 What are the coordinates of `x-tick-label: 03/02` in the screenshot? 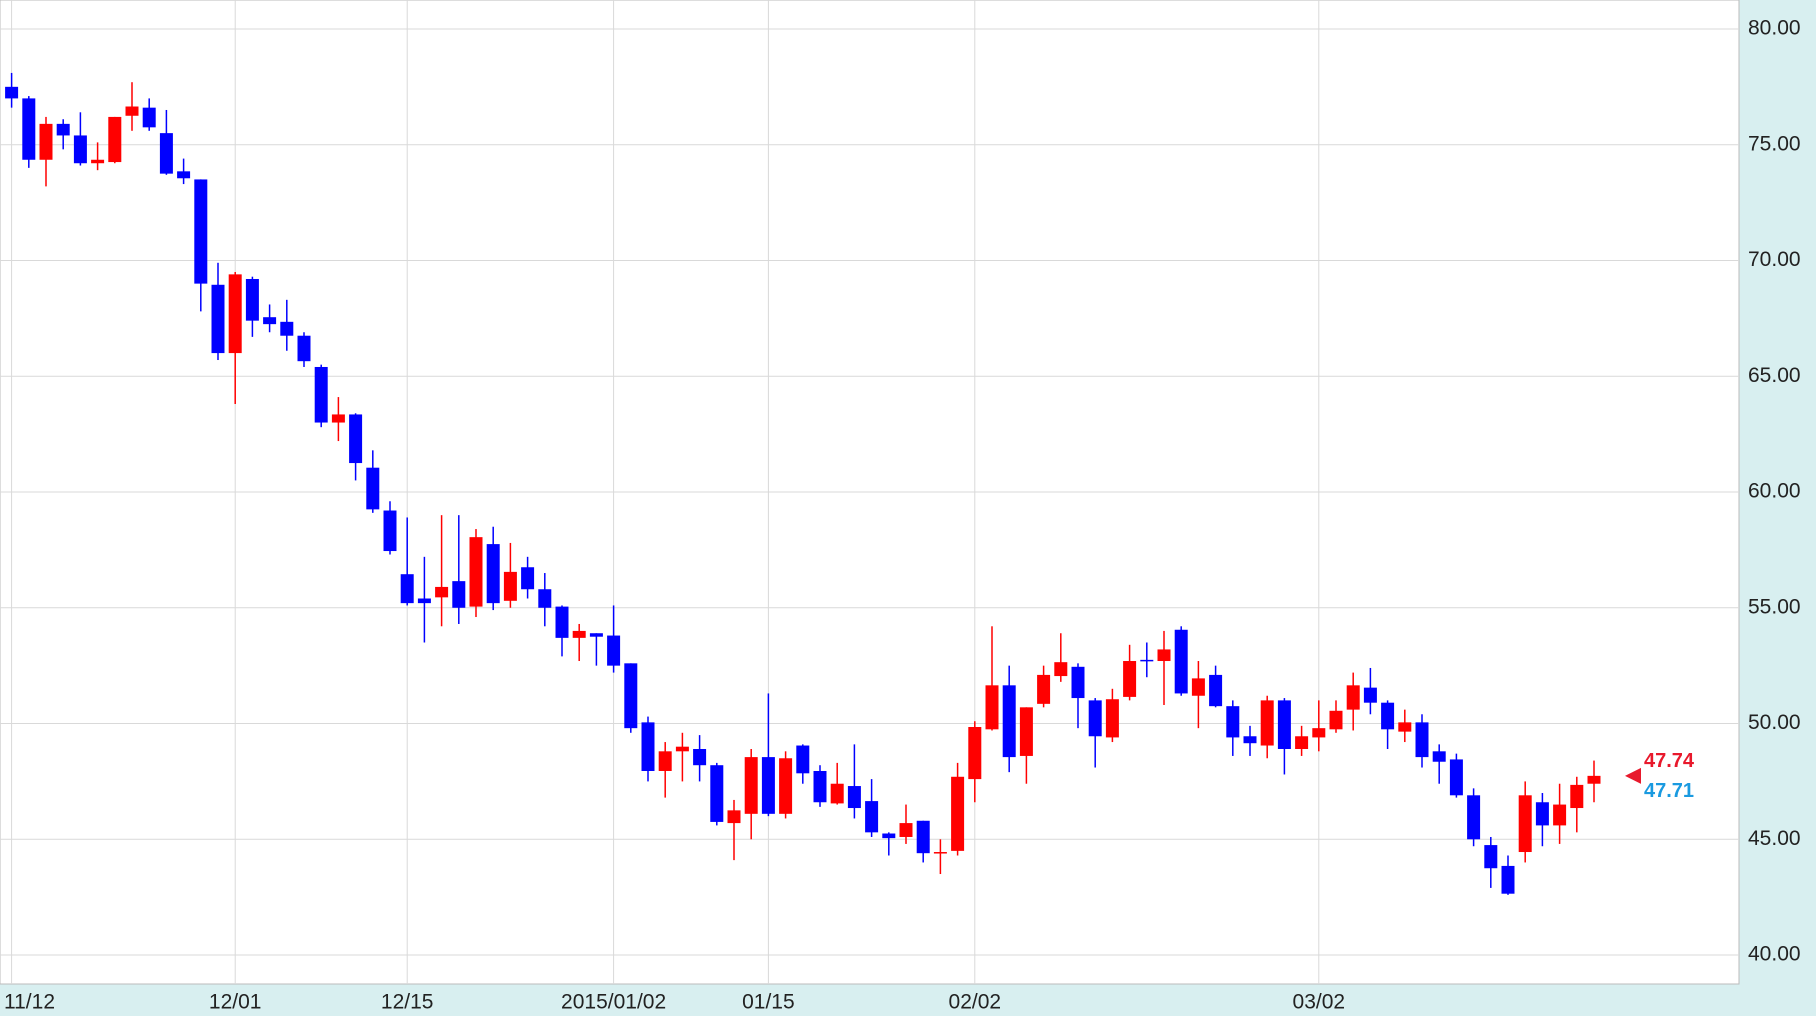 It's located at (1319, 1002).